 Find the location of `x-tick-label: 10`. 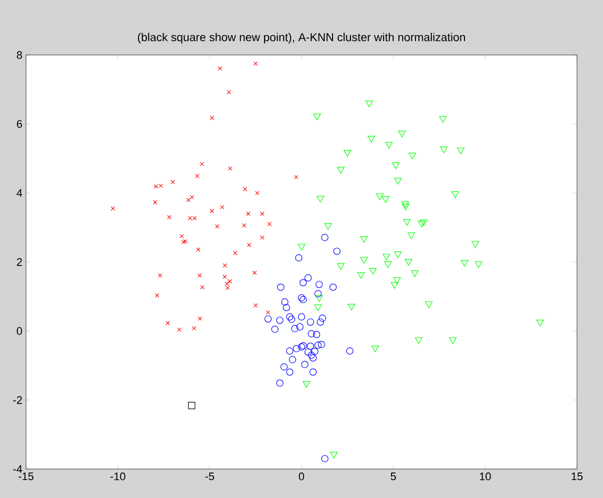

x-tick-label: 10 is located at coordinates (485, 476).